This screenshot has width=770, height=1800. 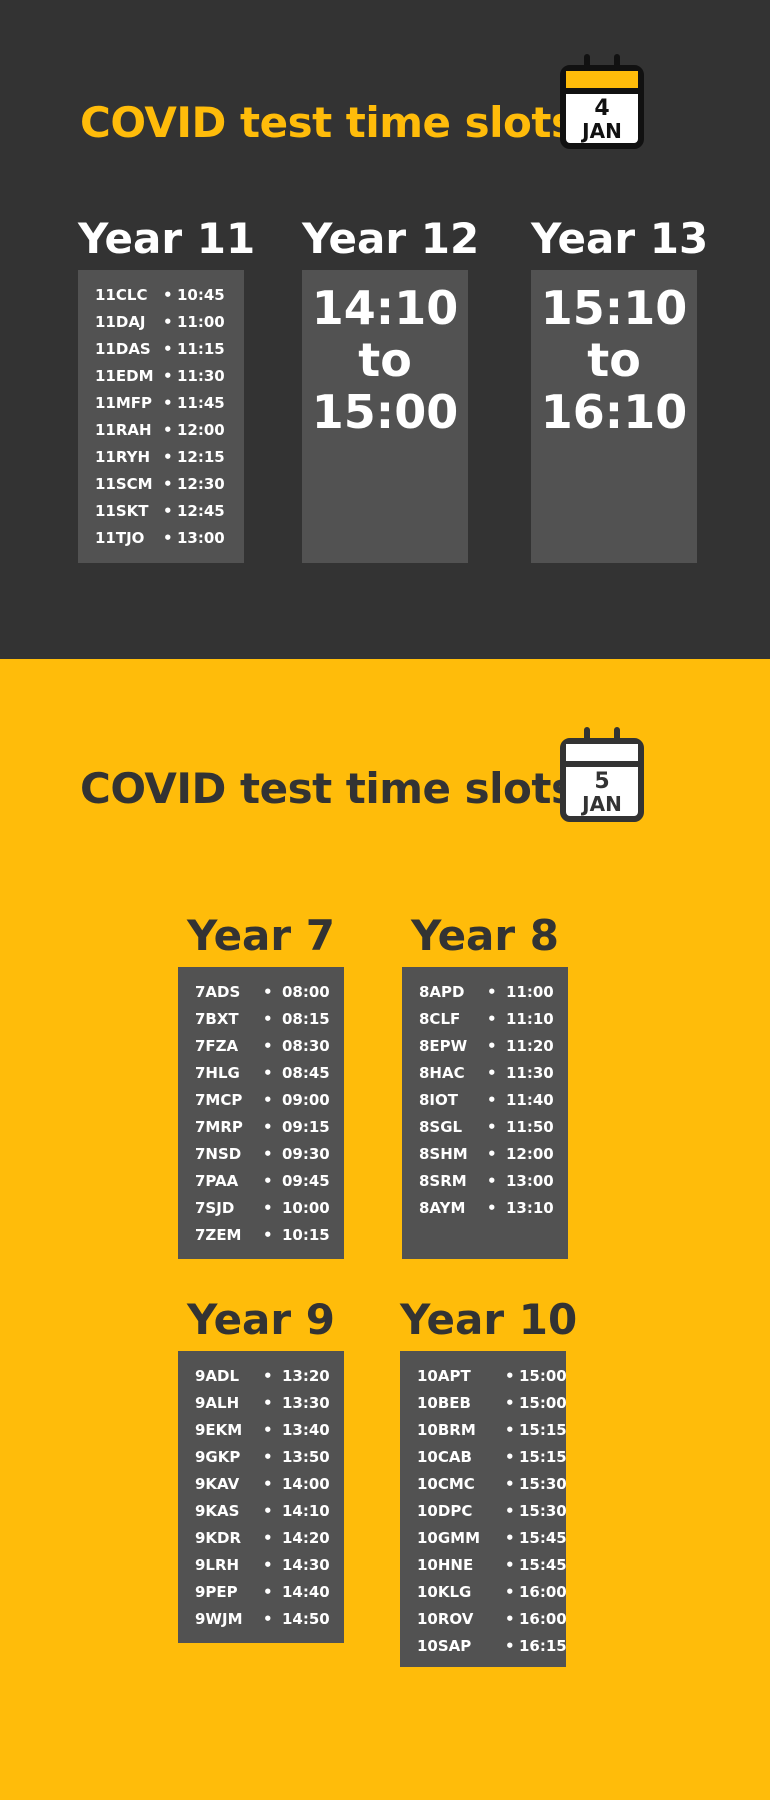 I want to click on class-code: 8SRM, so click(x=443, y=1181).